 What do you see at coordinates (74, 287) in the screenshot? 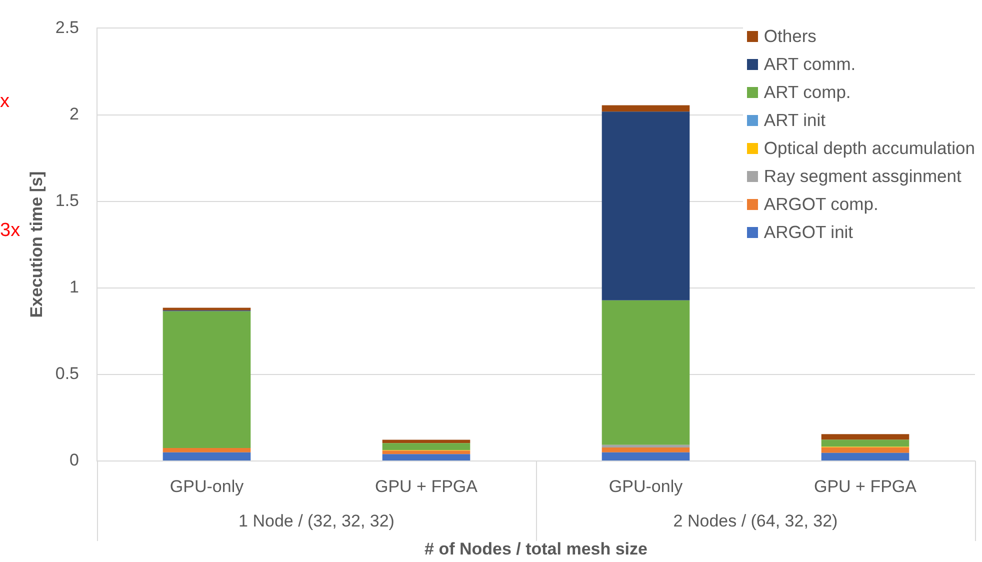
I see `y-tick-label: 1` at bounding box center [74, 287].